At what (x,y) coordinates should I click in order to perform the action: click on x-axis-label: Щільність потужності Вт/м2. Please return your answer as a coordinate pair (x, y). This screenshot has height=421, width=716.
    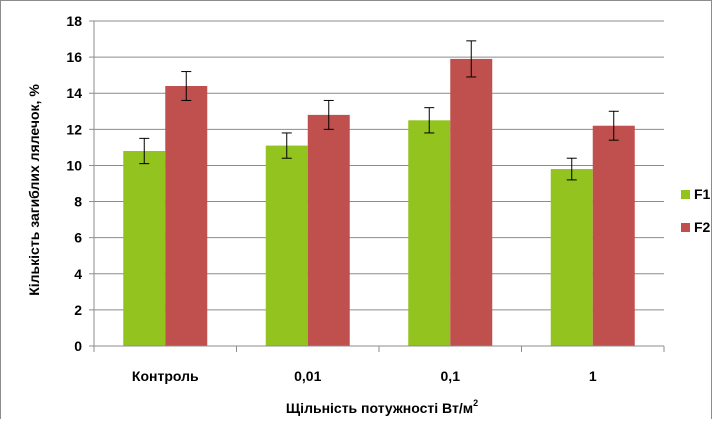
    Looking at the image, I should click on (382, 407).